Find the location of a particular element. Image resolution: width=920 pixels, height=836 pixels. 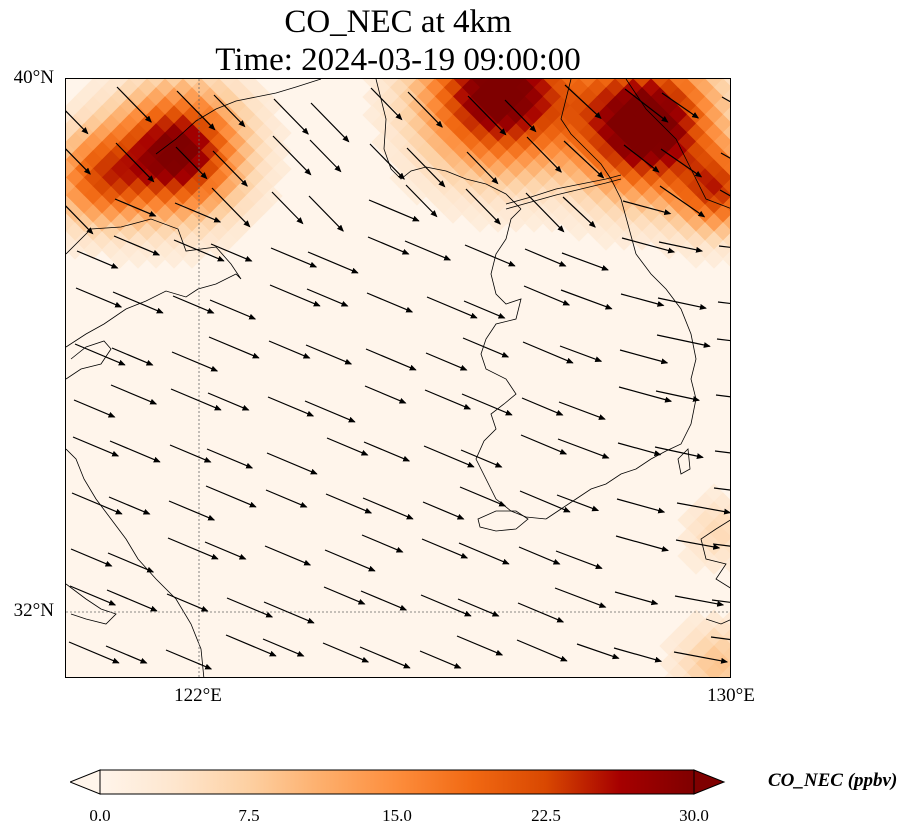

coastline-yangtze is located at coordinates (91, 604).